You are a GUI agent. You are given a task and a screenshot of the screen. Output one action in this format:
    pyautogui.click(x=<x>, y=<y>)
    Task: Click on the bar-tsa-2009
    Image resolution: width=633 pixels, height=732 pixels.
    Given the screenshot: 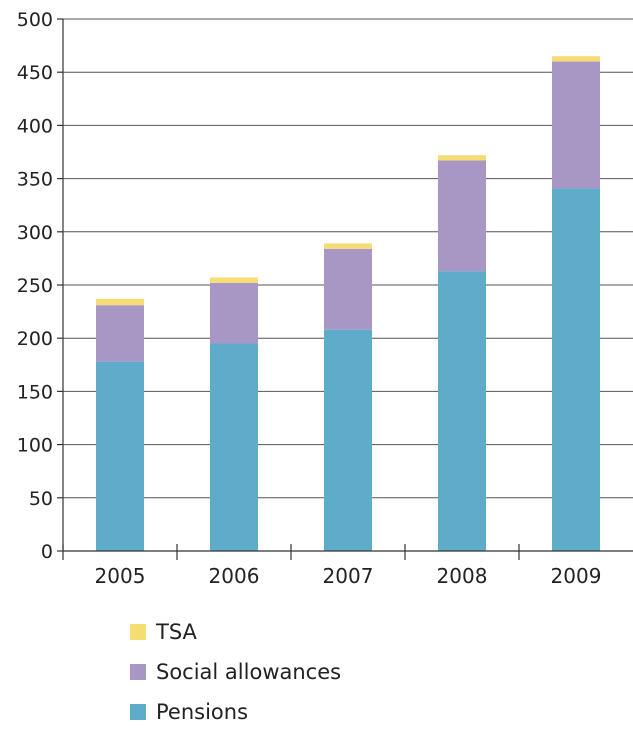 What is the action you would take?
    pyautogui.click(x=576, y=59)
    